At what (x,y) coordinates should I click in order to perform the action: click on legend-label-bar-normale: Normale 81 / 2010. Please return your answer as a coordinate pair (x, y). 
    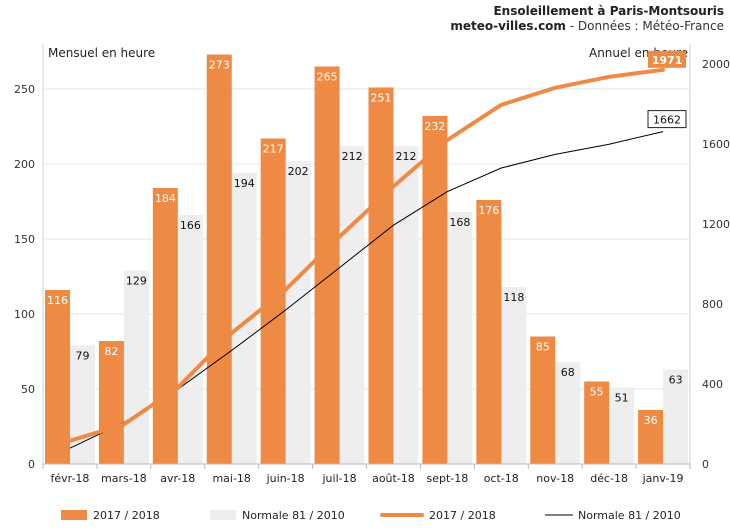
    Looking at the image, I should click on (293, 515).